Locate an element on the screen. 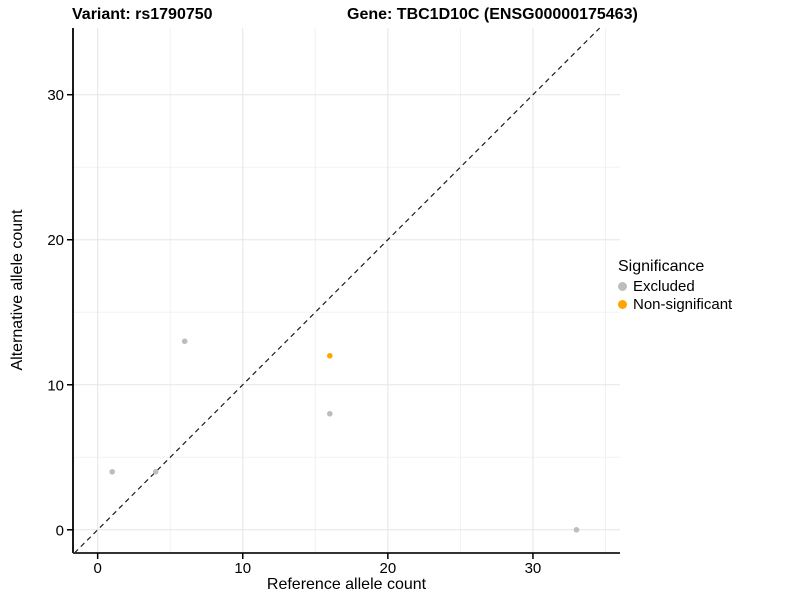 The width and height of the screenshot is (800, 600). x-tick-label: 30 is located at coordinates (533, 568).